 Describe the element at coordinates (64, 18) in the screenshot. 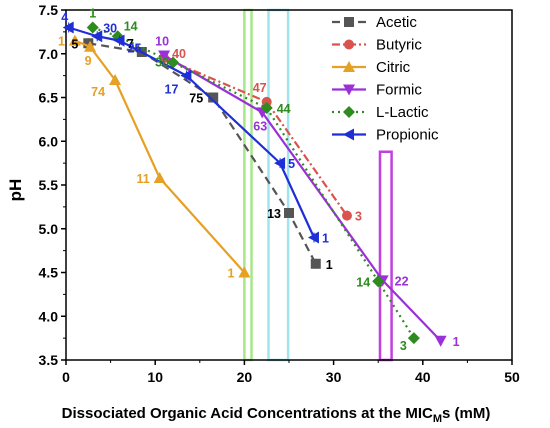

I see `data-label-propionic: 4` at that location.